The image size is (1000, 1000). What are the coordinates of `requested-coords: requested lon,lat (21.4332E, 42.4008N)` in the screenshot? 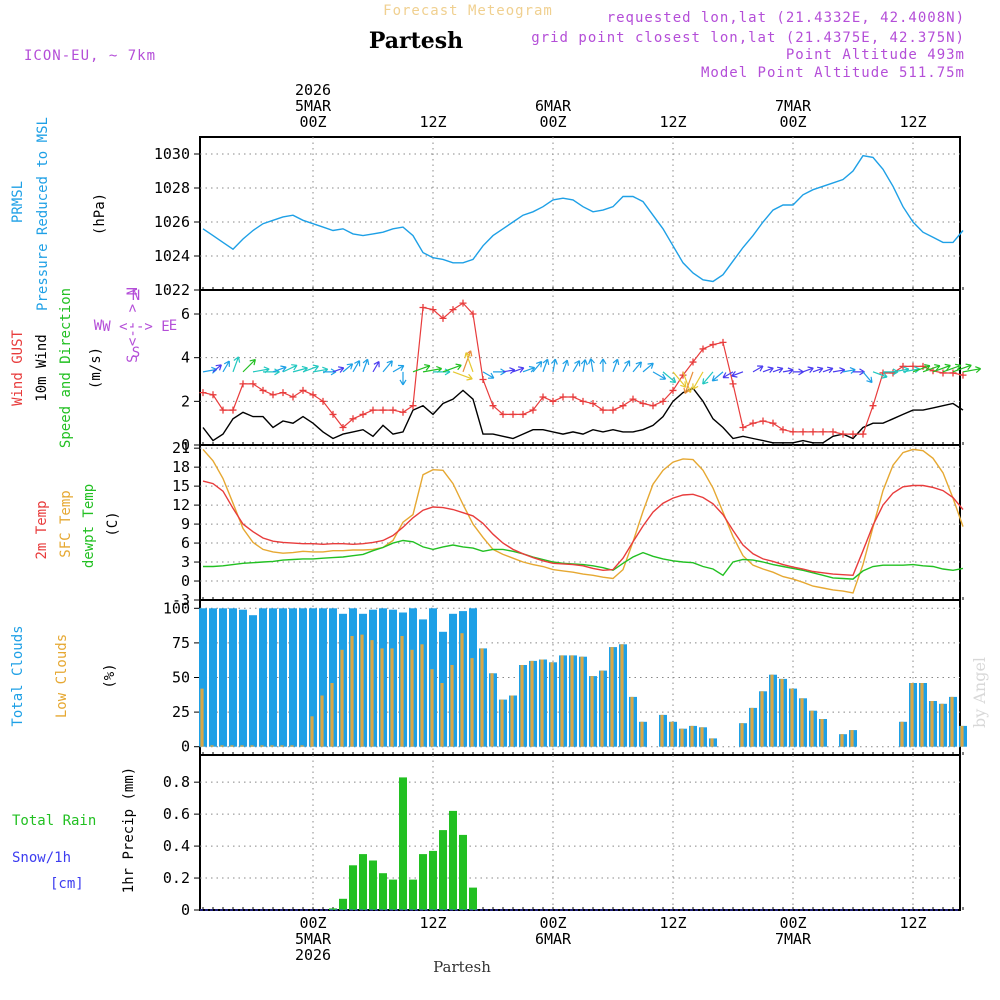 It's located at (786, 18).